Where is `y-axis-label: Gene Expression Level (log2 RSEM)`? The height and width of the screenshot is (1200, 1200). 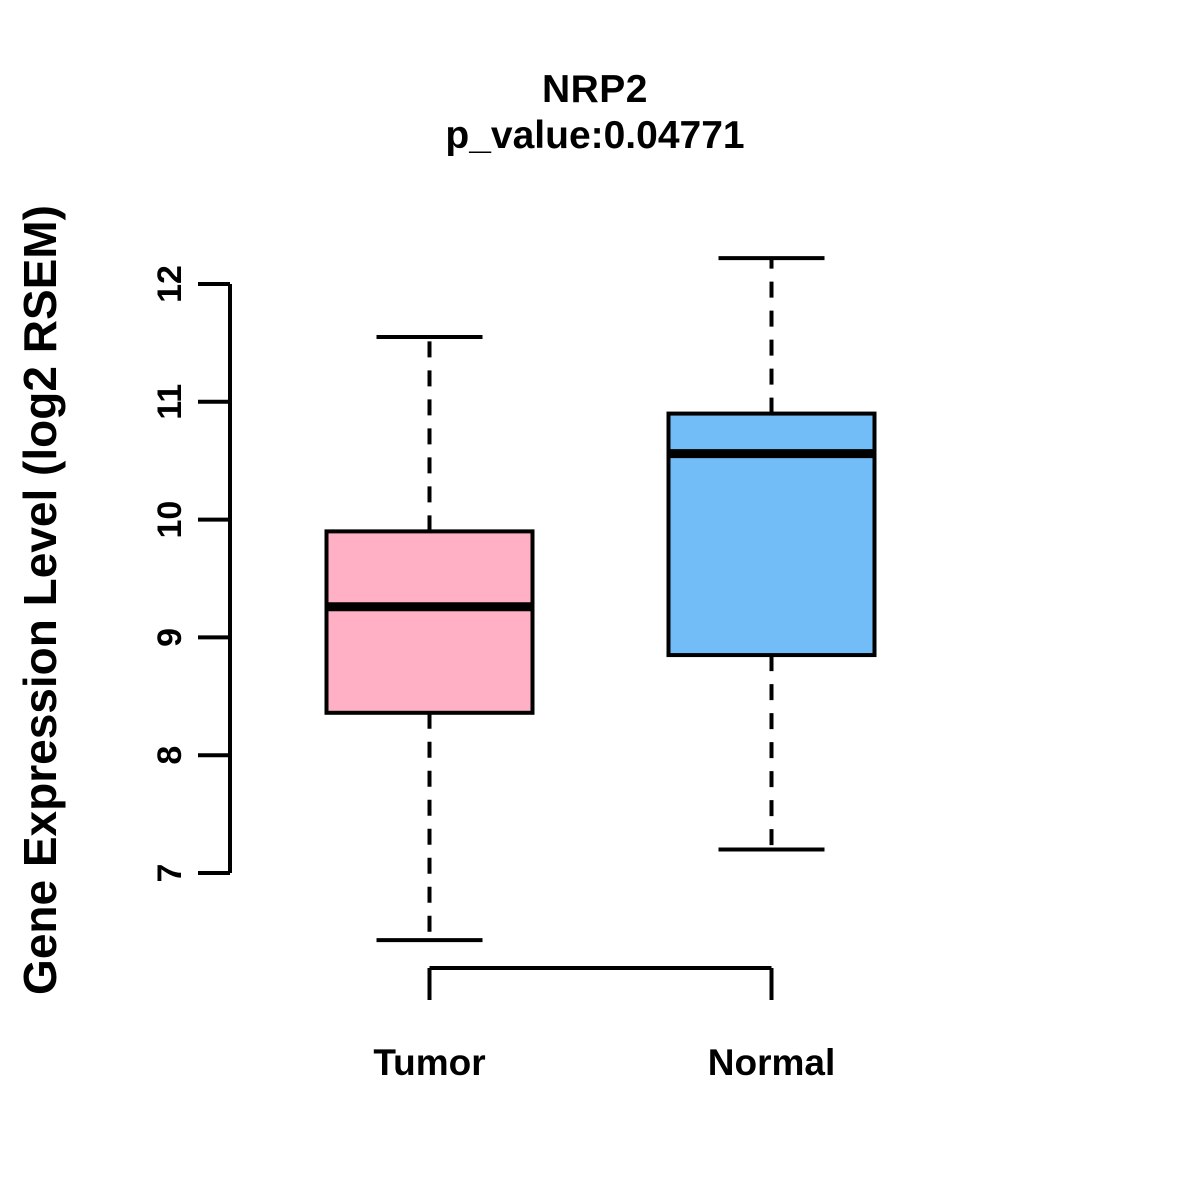 y-axis-label: Gene Expression Level (log2 RSEM) is located at coordinates (40, 600).